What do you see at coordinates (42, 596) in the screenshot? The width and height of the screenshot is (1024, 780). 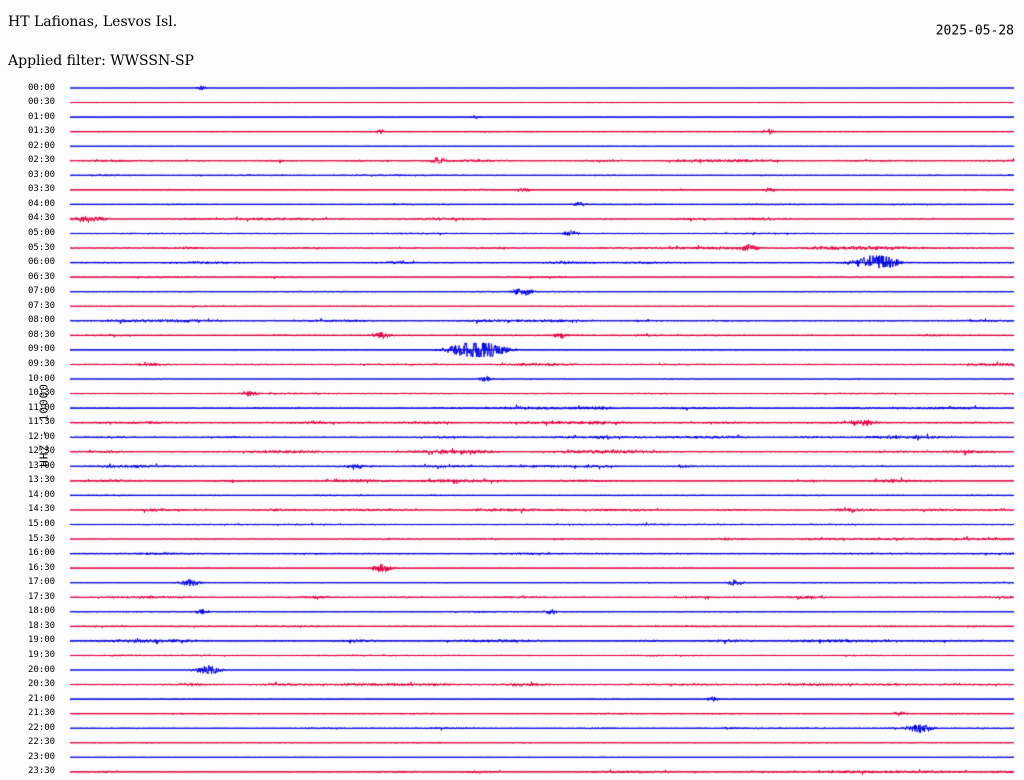 I see `time-tick-label: 17:30` at bounding box center [42, 596].